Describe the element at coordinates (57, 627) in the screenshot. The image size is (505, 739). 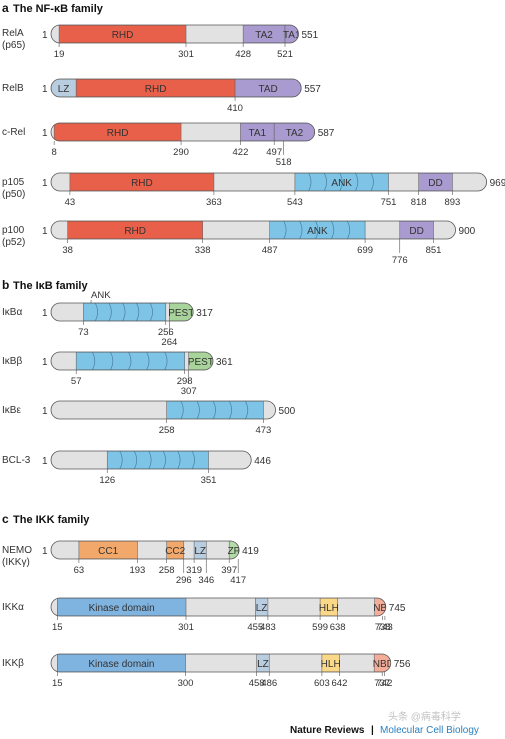
I see `residue-number: 15` at that location.